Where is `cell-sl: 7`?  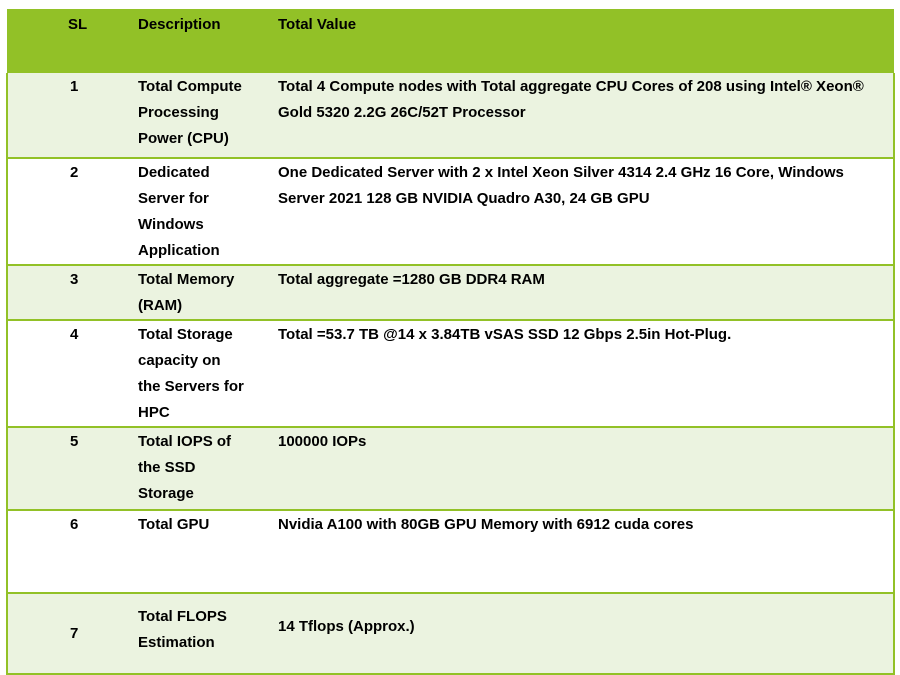 cell-sl: 7 is located at coordinates (74, 633).